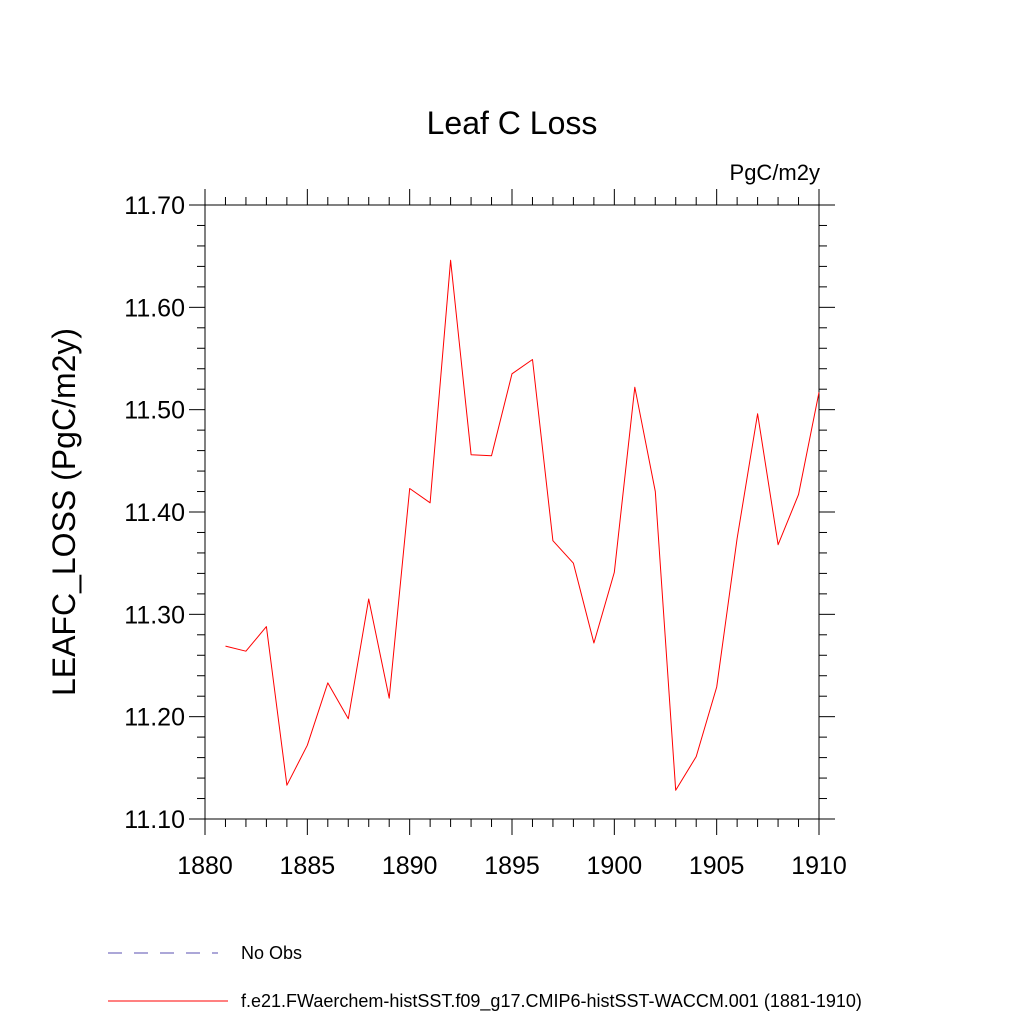 The height and width of the screenshot is (1024, 1024). Describe the element at coordinates (154, 513) in the screenshot. I see `y-tick-label: 11.40` at that location.